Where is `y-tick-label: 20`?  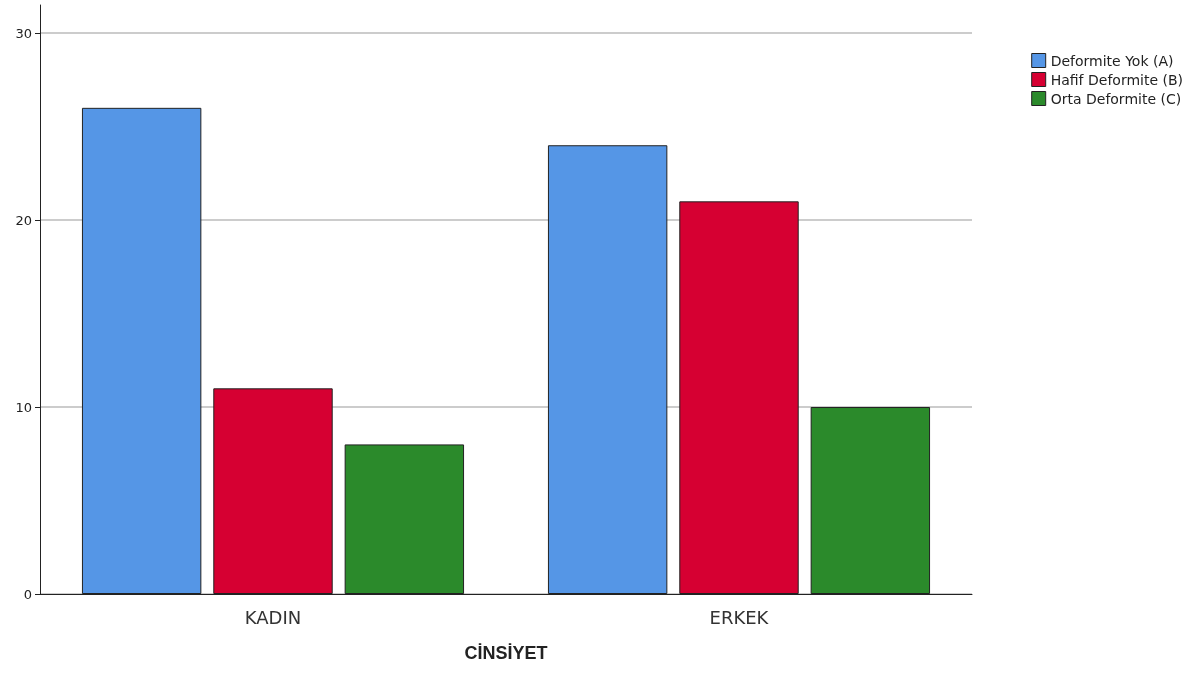 y-tick-label: 20 is located at coordinates (23, 220).